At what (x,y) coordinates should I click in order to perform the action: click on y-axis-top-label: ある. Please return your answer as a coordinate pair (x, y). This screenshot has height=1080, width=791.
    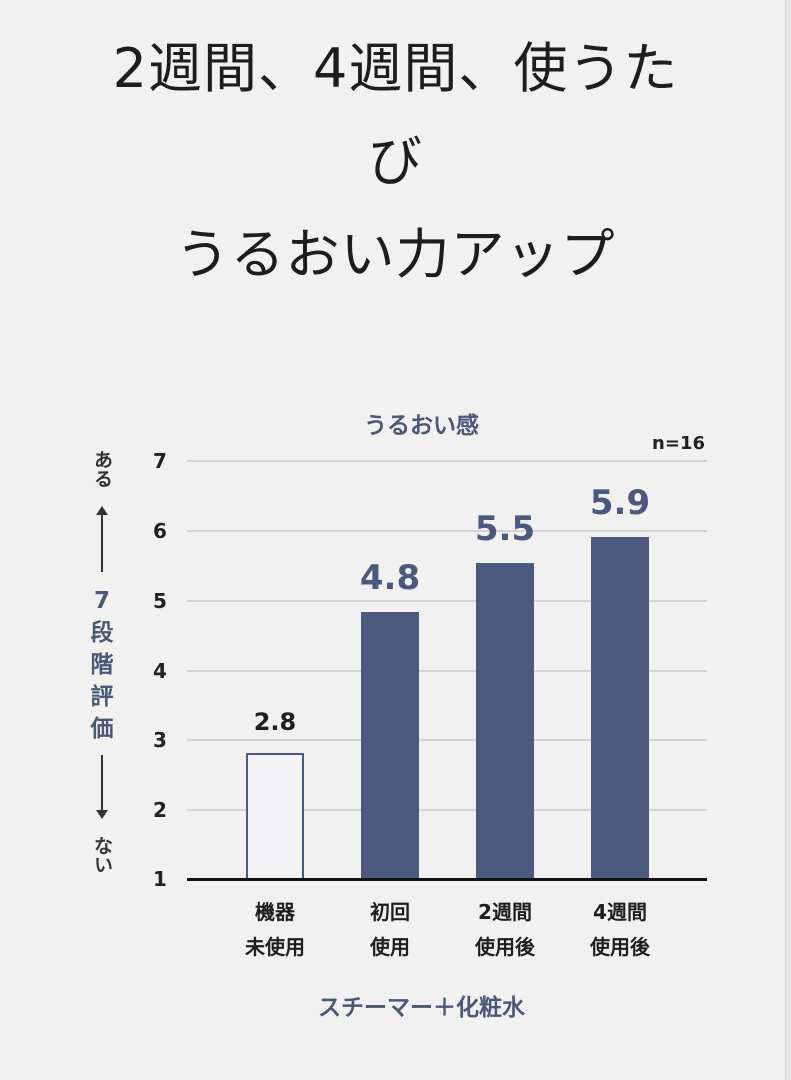
    Looking at the image, I should click on (102, 471).